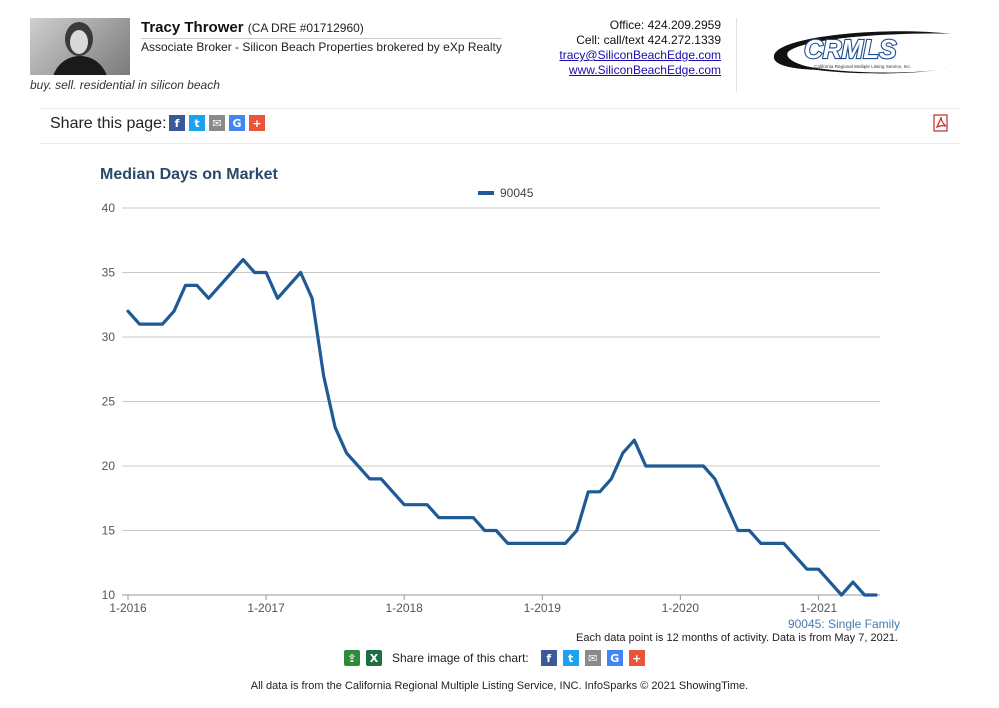  I want to click on website-link: www.SiliconBeachEdge.com, so click(644, 70).